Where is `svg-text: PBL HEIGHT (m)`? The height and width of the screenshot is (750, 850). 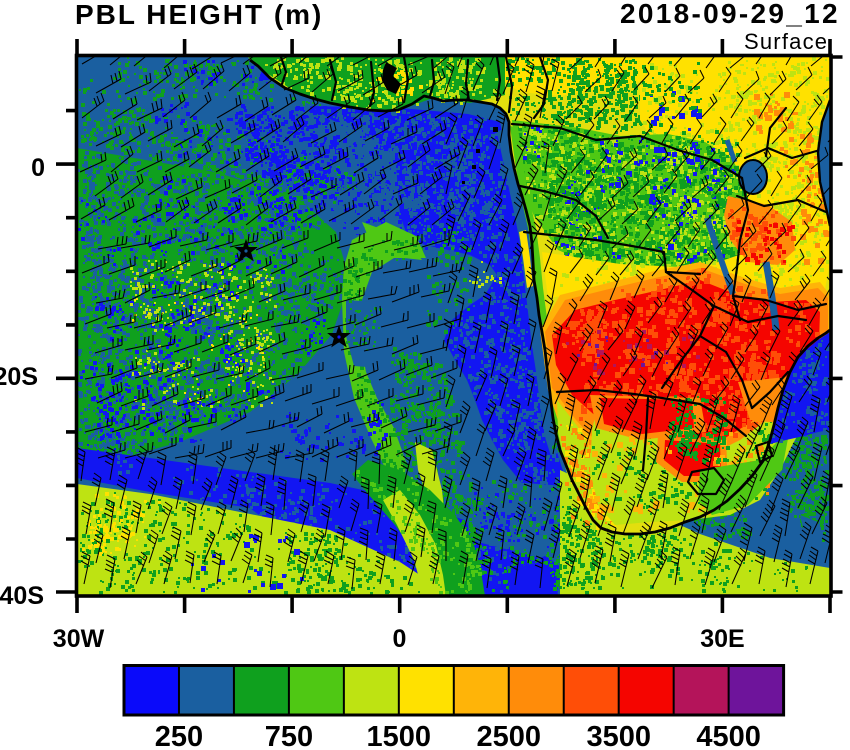
svg-text: PBL HEIGHT (m) is located at coordinates (199, 15).